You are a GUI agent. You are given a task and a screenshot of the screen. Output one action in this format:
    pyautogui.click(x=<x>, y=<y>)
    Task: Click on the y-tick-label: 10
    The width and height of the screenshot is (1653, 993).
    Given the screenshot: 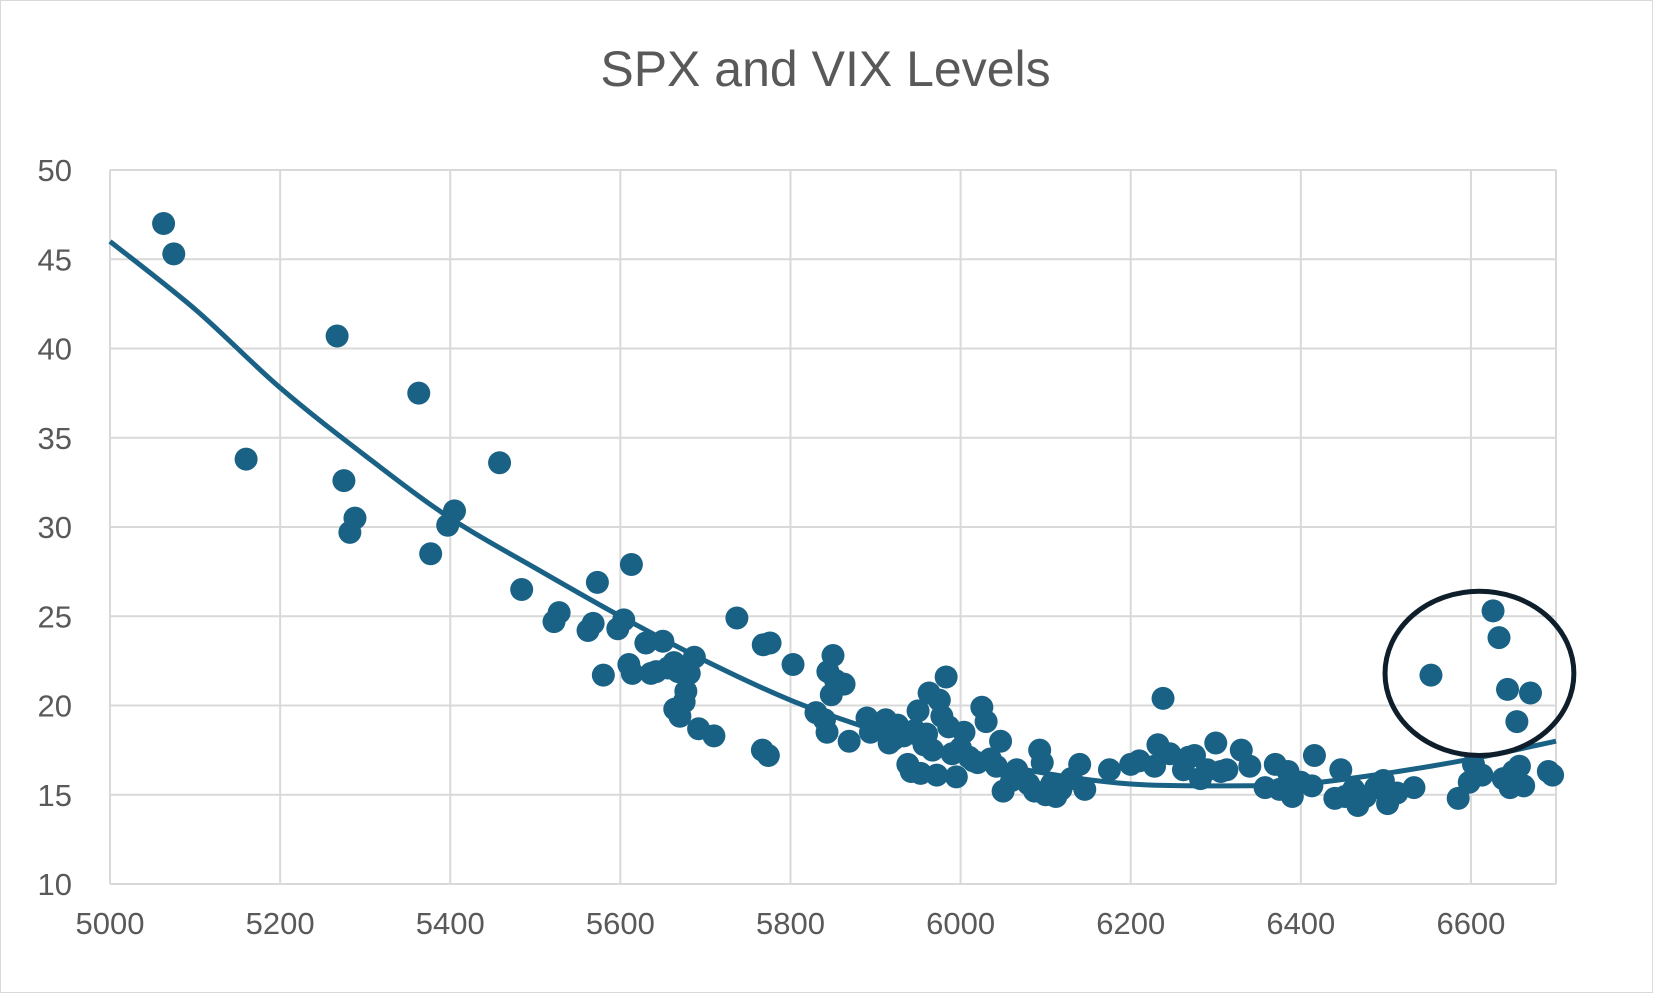 What is the action you would take?
    pyautogui.click(x=55, y=884)
    